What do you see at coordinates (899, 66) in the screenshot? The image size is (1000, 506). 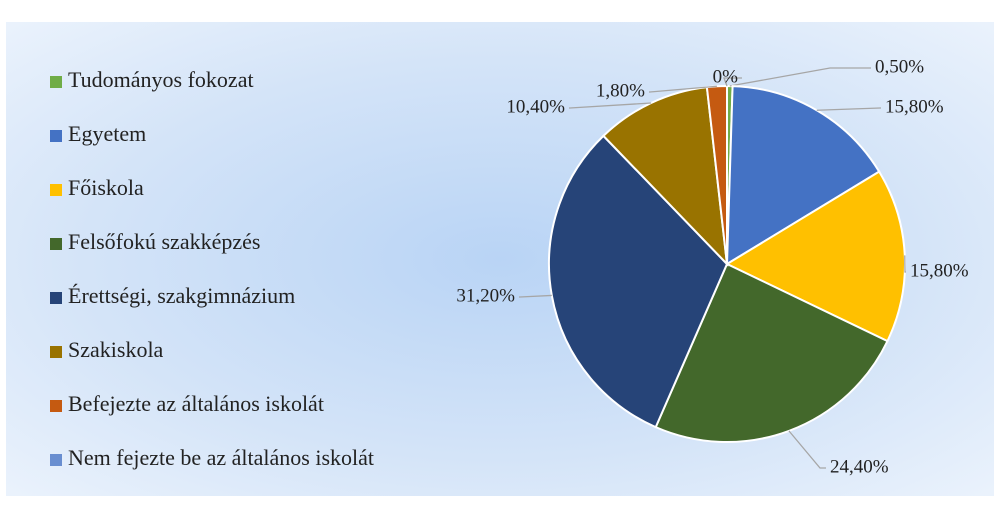 I see `data-label: 0,50%` at bounding box center [899, 66].